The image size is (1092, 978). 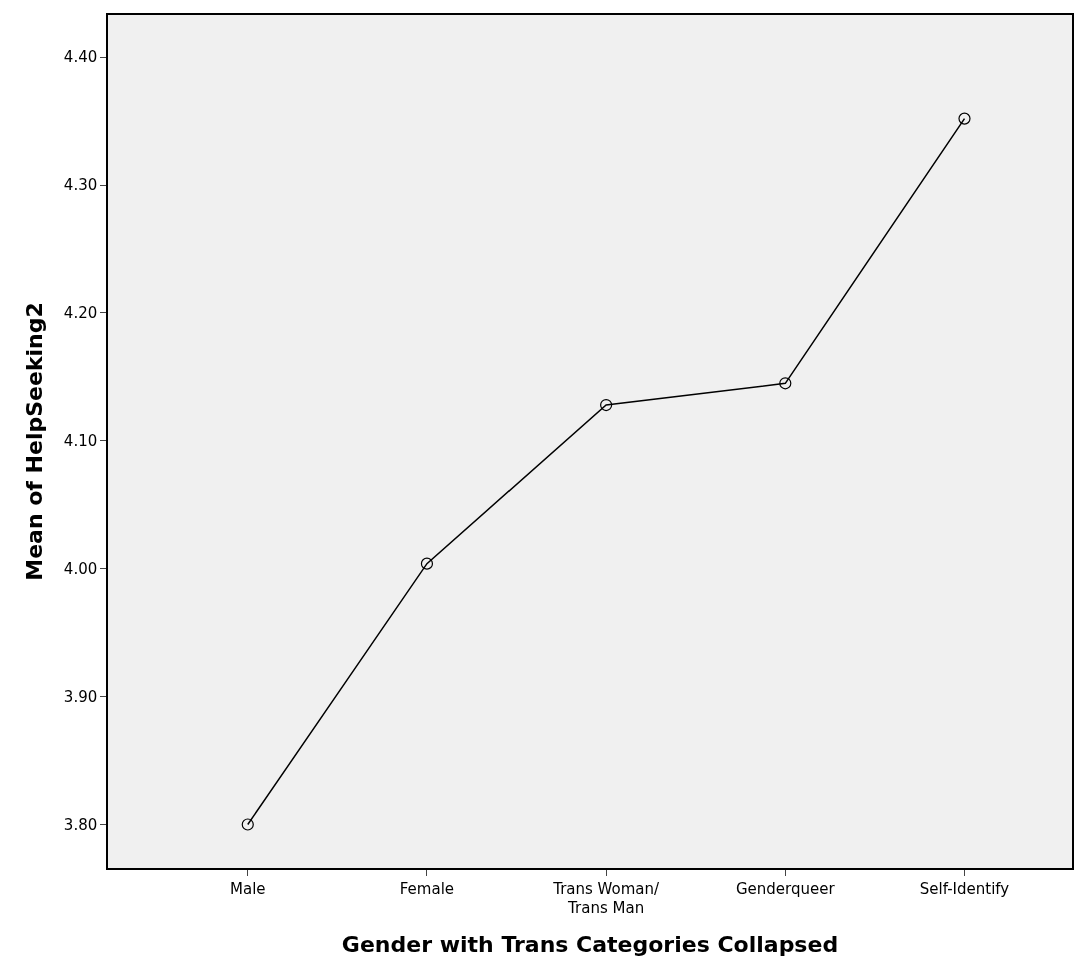 I want to click on x-tick-label: Self-Identify, so click(x=964, y=888).